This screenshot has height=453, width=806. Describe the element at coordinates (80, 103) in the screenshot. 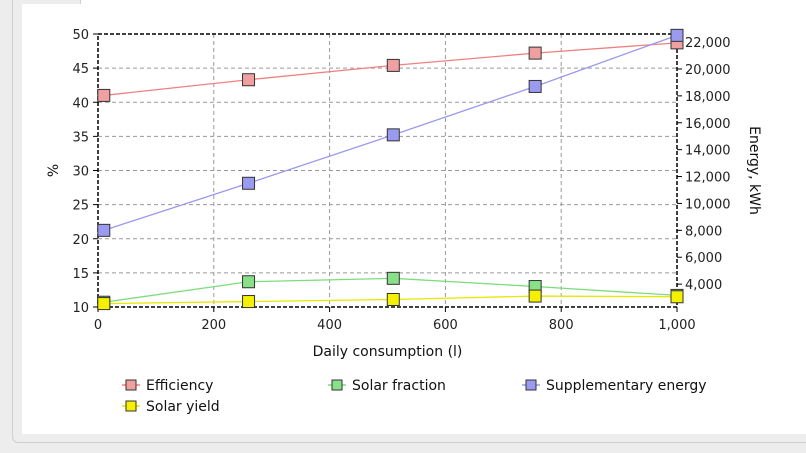

I see `y-tick-label: 40` at that location.